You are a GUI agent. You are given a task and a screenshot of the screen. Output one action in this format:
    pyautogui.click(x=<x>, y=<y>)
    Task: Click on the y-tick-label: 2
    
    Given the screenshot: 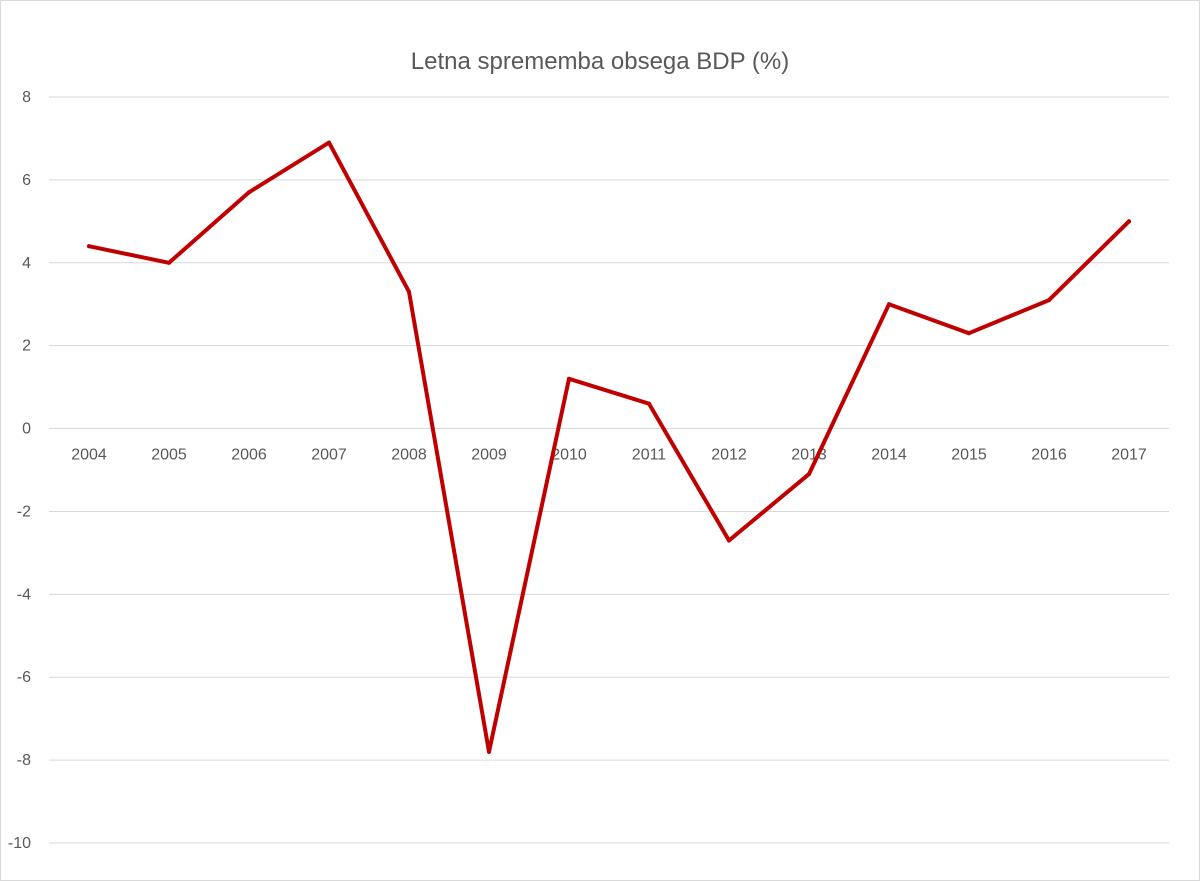 What is the action you would take?
    pyautogui.click(x=26, y=346)
    